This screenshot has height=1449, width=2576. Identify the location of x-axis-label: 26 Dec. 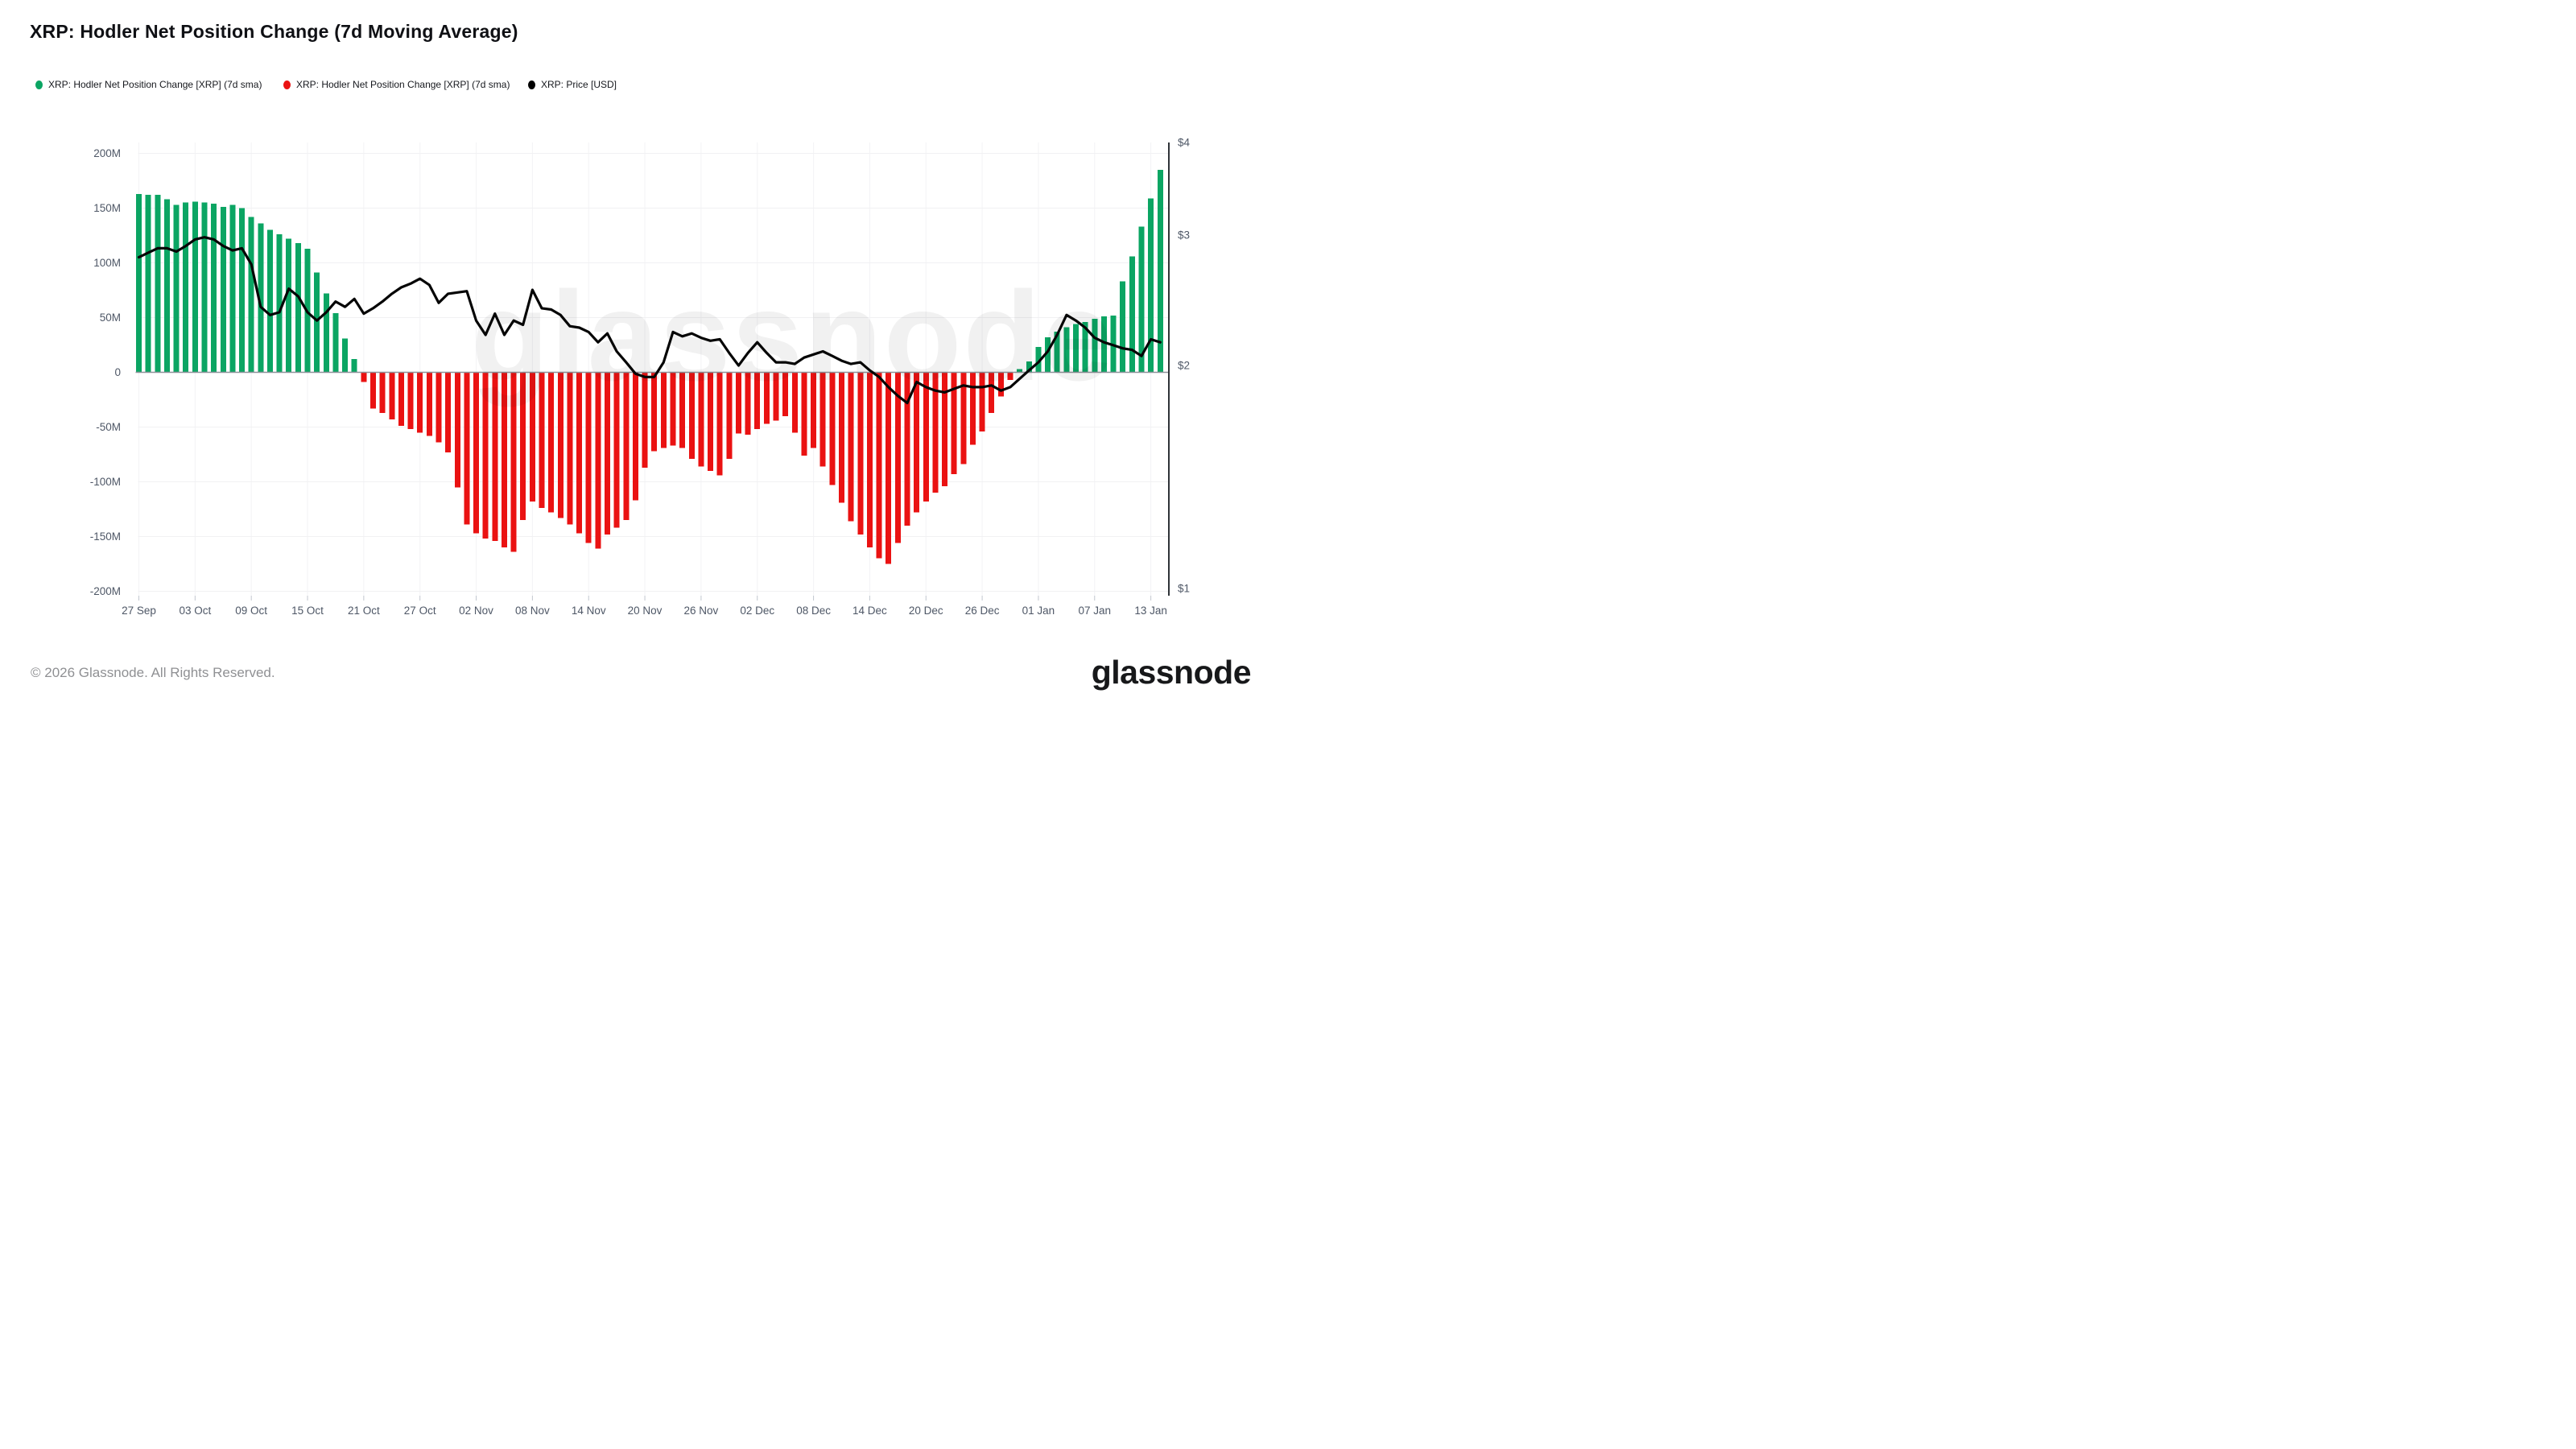
(982, 611).